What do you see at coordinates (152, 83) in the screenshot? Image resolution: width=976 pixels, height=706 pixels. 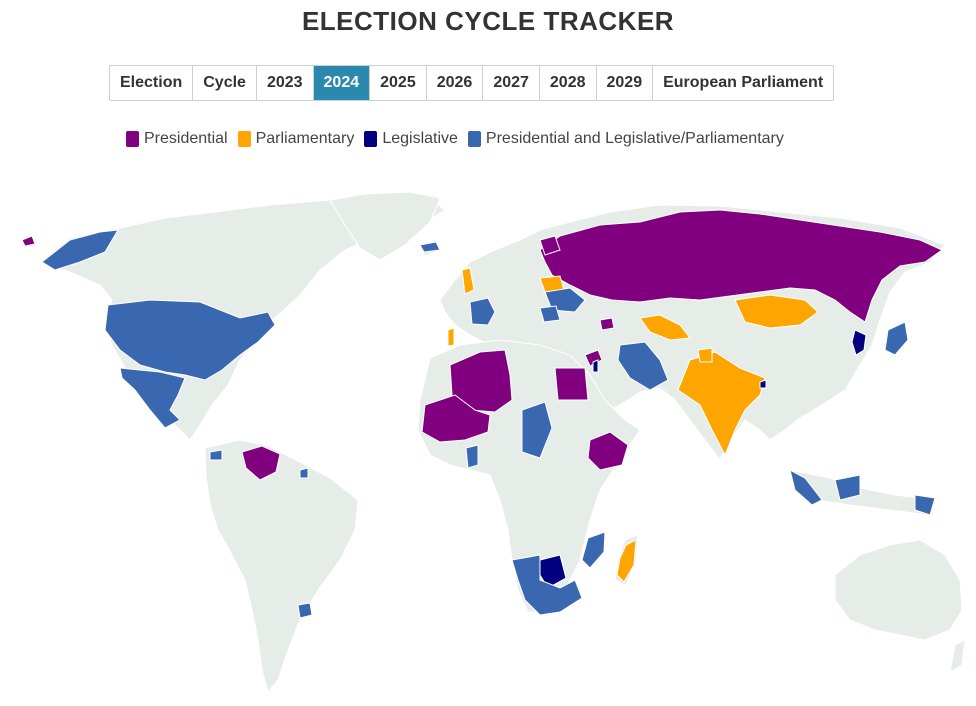 I see `tab-election: Election` at bounding box center [152, 83].